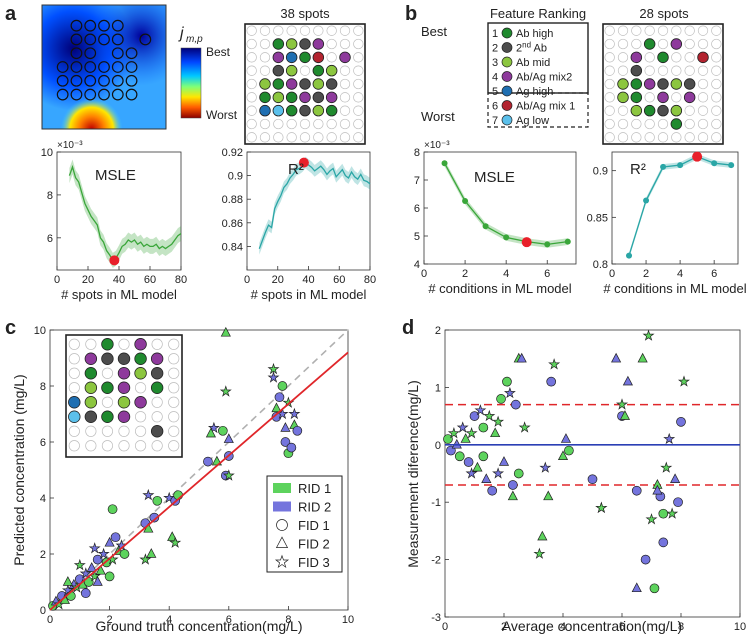 The image size is (750, 637). What do you see at coordinates (125, 213) in the screenshot?
I see `series-line` at bounding box center [125, 213].